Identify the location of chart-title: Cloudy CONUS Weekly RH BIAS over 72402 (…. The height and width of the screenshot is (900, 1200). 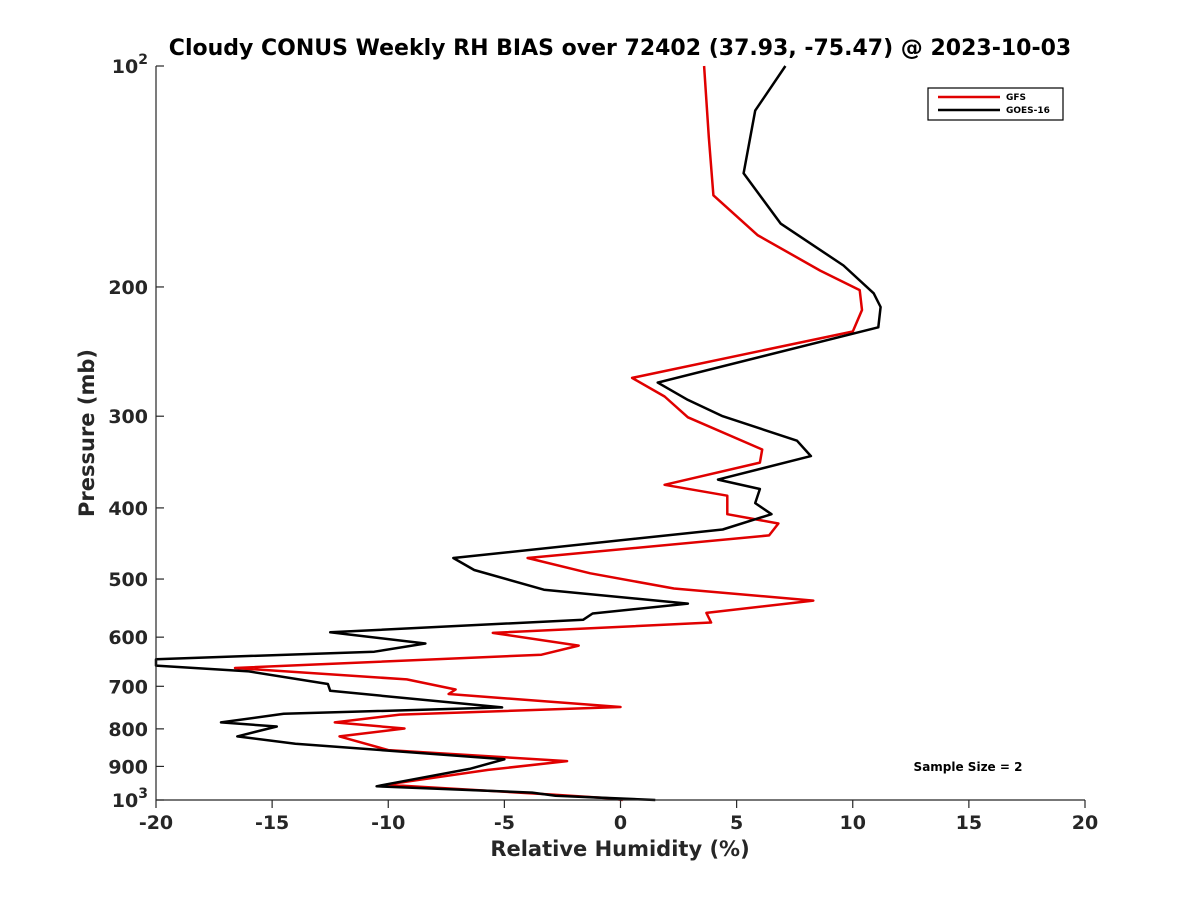
(620, 48).